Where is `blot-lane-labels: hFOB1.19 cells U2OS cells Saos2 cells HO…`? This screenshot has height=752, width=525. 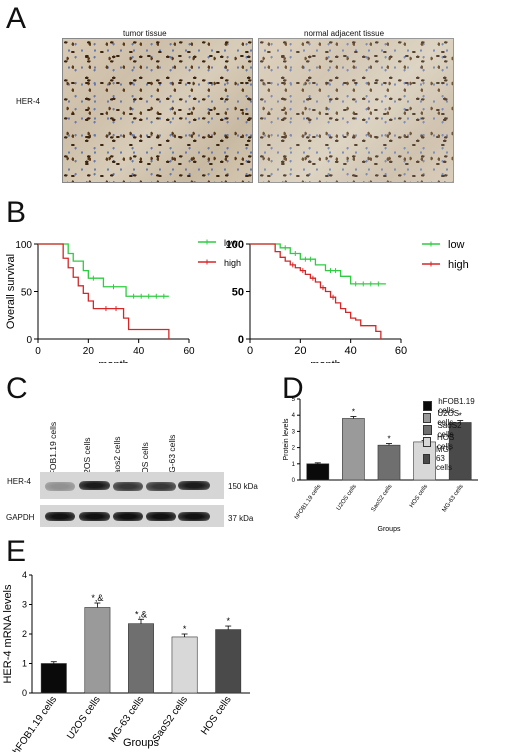
blot-lane-labels: hFOB1.19 cells U2OS cells Saos2 cells HO… is located at coordinates (134, 431).